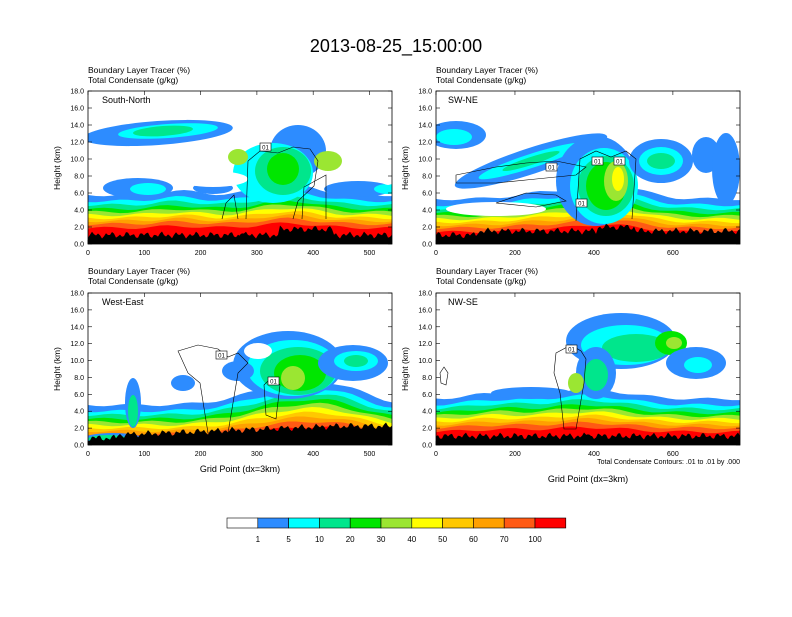 The height and width of the screenshot is (617, 792). Describe the element at coordinates (473, 539) in the screenshot. I see `colorbar-label: 60` at that location.